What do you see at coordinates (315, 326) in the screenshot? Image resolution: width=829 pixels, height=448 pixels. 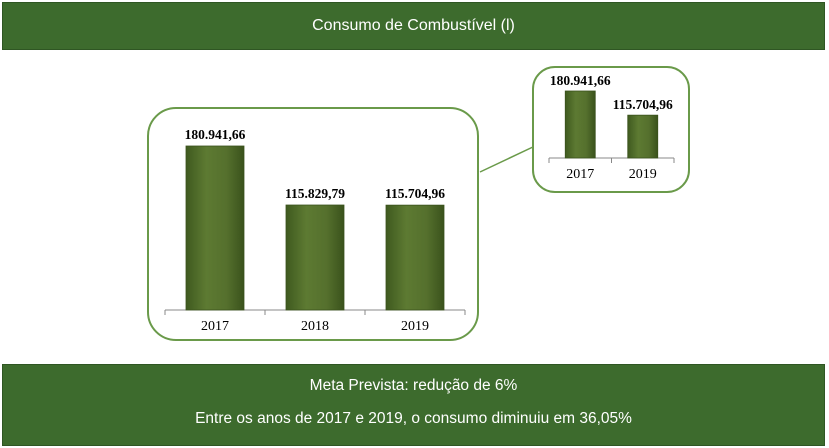 I see `tick-label-2018: 2018` at bounding box center [315, 326].